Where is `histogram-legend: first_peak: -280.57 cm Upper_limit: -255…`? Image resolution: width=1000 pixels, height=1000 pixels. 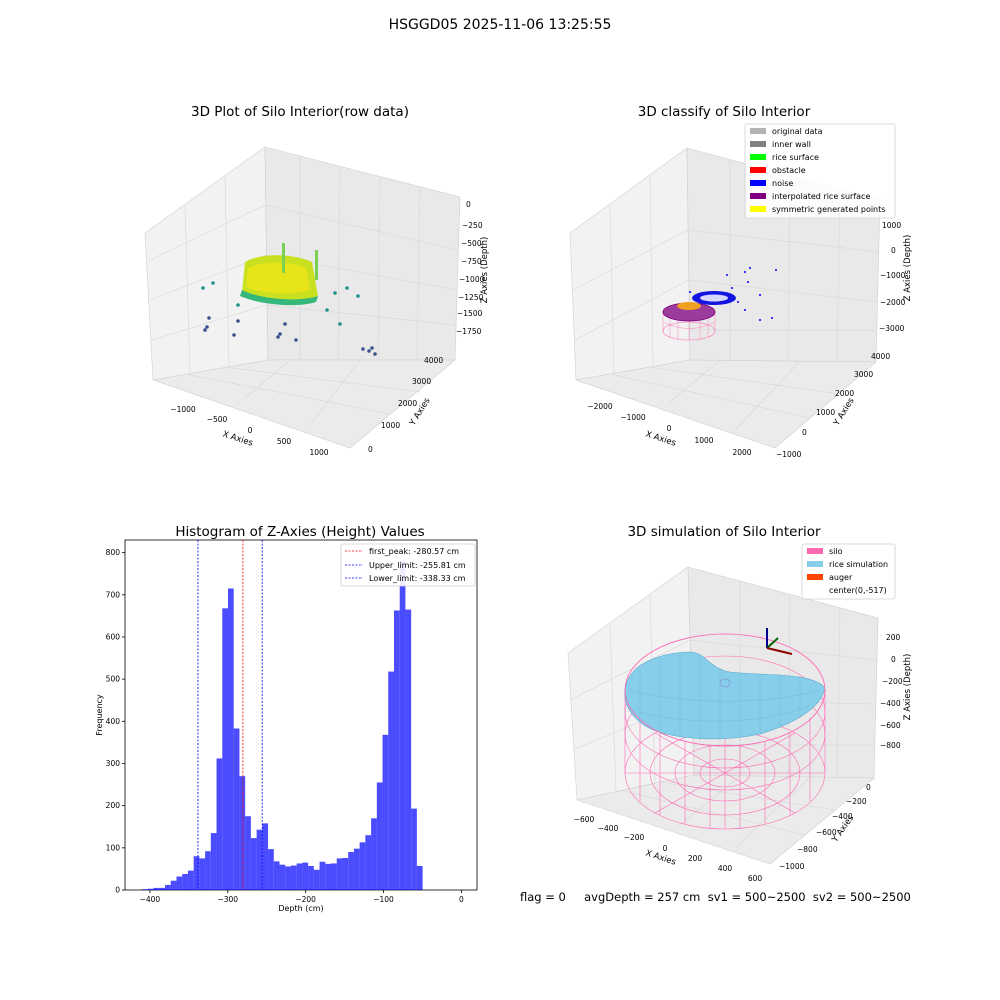
histogram-legend: first_peak: -280.57 cm Upper_limit: -255… is located at coordinates (408, 565).